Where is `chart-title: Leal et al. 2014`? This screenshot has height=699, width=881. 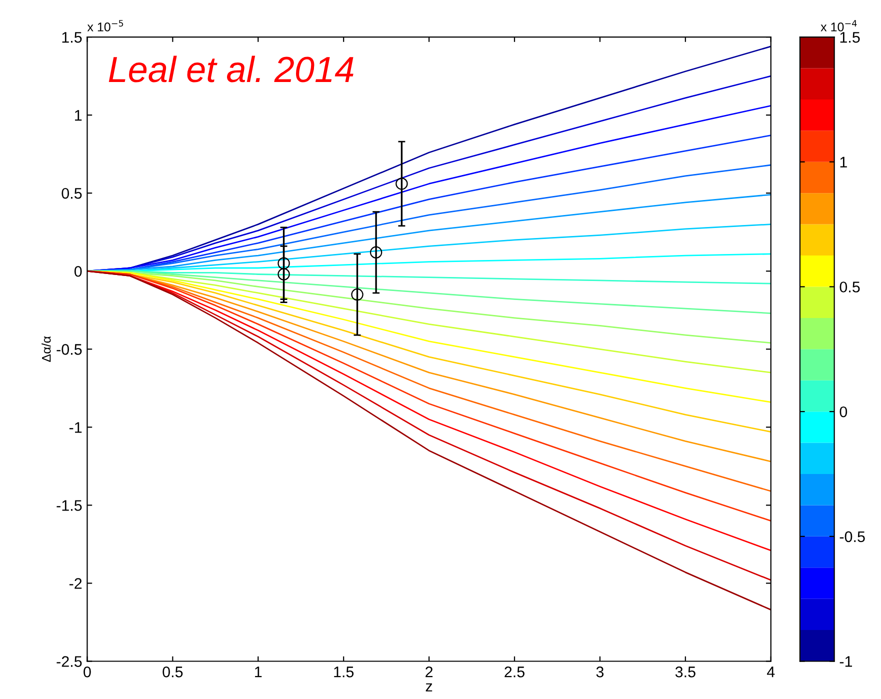 chart-title: Leal et al. 2014 is located at coordinates (231, 69).